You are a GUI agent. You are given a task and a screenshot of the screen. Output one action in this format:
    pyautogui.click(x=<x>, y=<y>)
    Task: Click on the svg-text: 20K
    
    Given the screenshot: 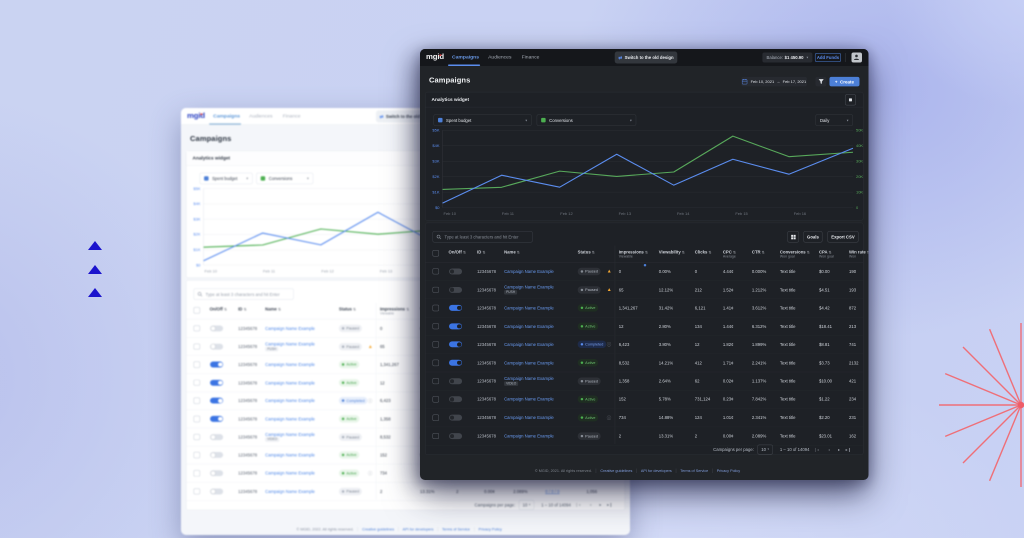 What is the action you would take?
    pyautogui.click(x=859, y=176)
    